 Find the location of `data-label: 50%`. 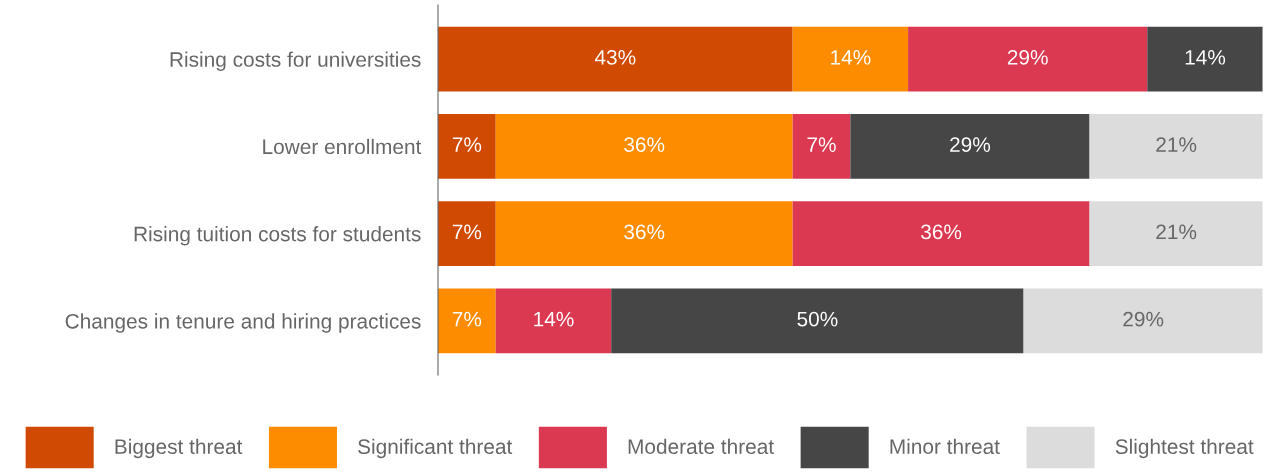

data-label: 50% is located at coordinates (817, 319).